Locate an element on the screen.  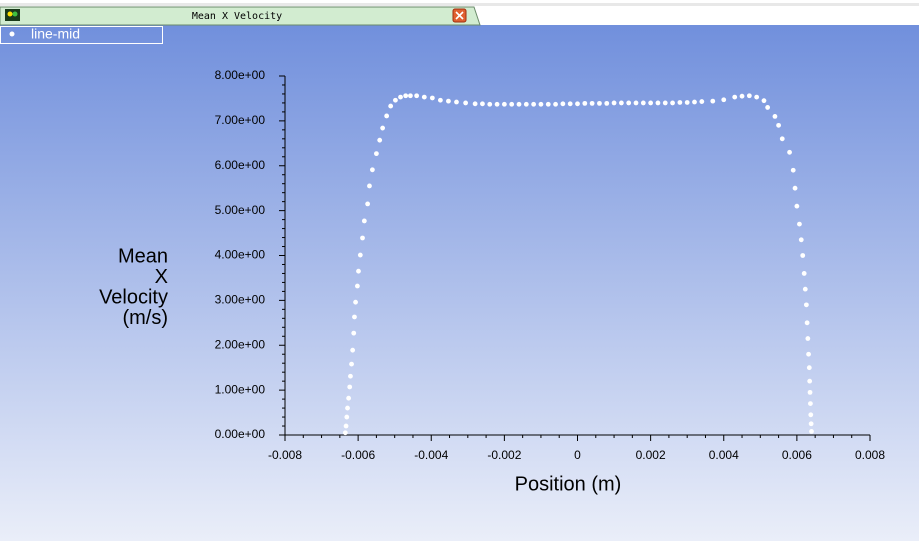
y-tick-label: 4.00e+00 is located at coordinates (240, 255).